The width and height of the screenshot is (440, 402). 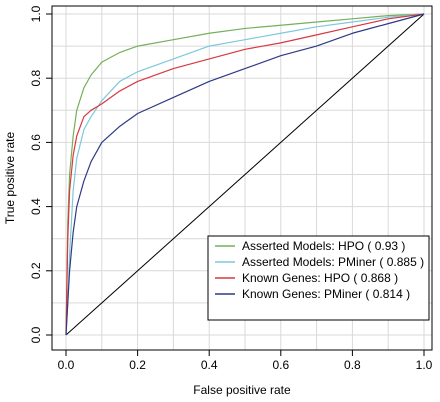 I want to click on x-axis-ticks: 0.0 0.2 0.4 0.6 0.8 1.0, so click(x=245, y=361).